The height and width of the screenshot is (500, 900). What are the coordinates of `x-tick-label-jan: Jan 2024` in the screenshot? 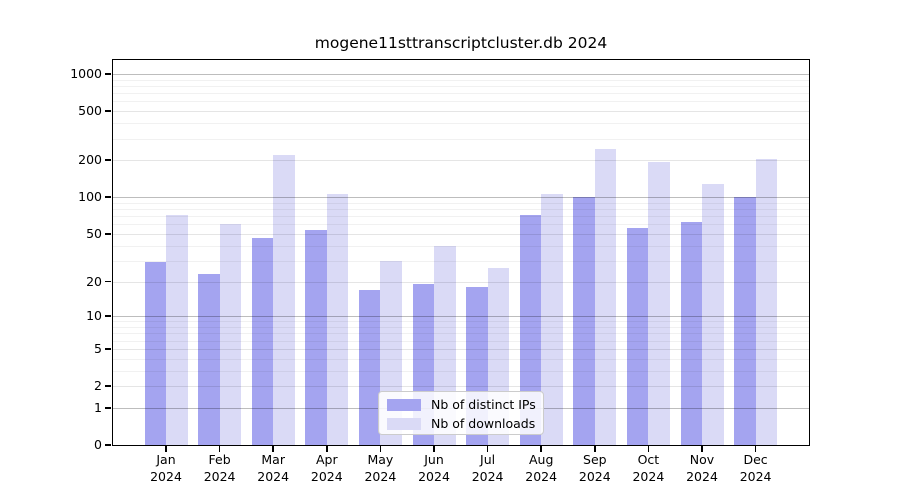 It's located at (166, 468).